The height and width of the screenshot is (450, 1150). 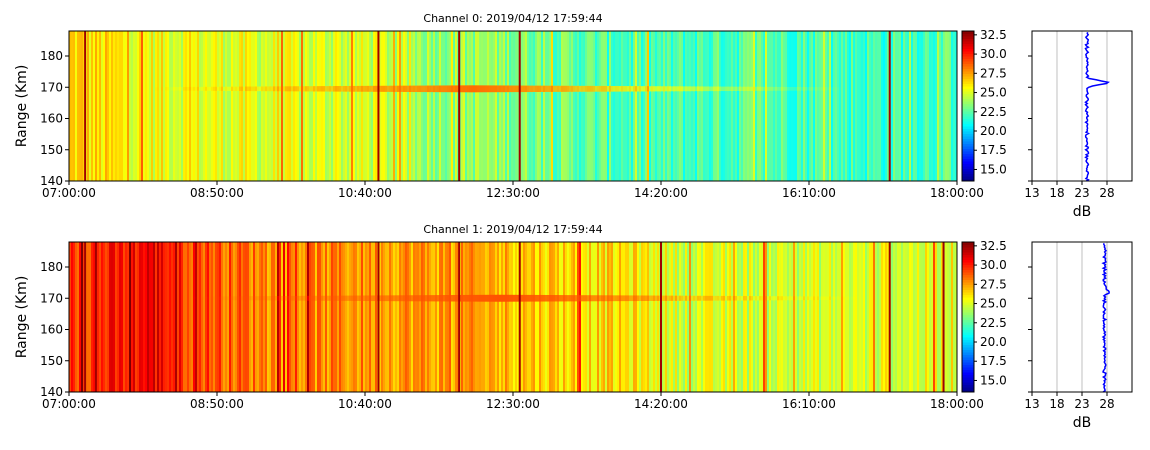 I want to click on colorbar-tick-label: 22.5, so click(x=993, y=323).